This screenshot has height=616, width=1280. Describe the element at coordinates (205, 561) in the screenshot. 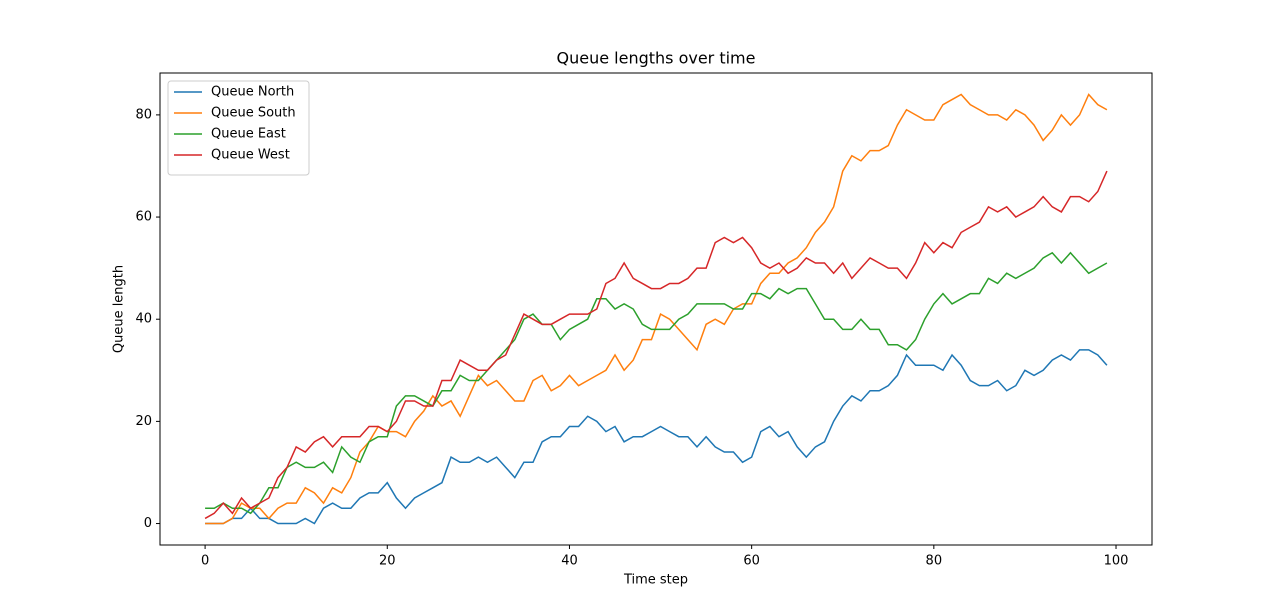

I see `x-tick-label: 0` at that location.